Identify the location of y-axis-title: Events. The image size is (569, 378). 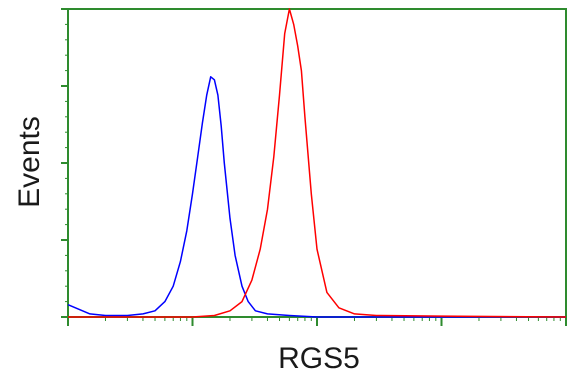
(29, 162).